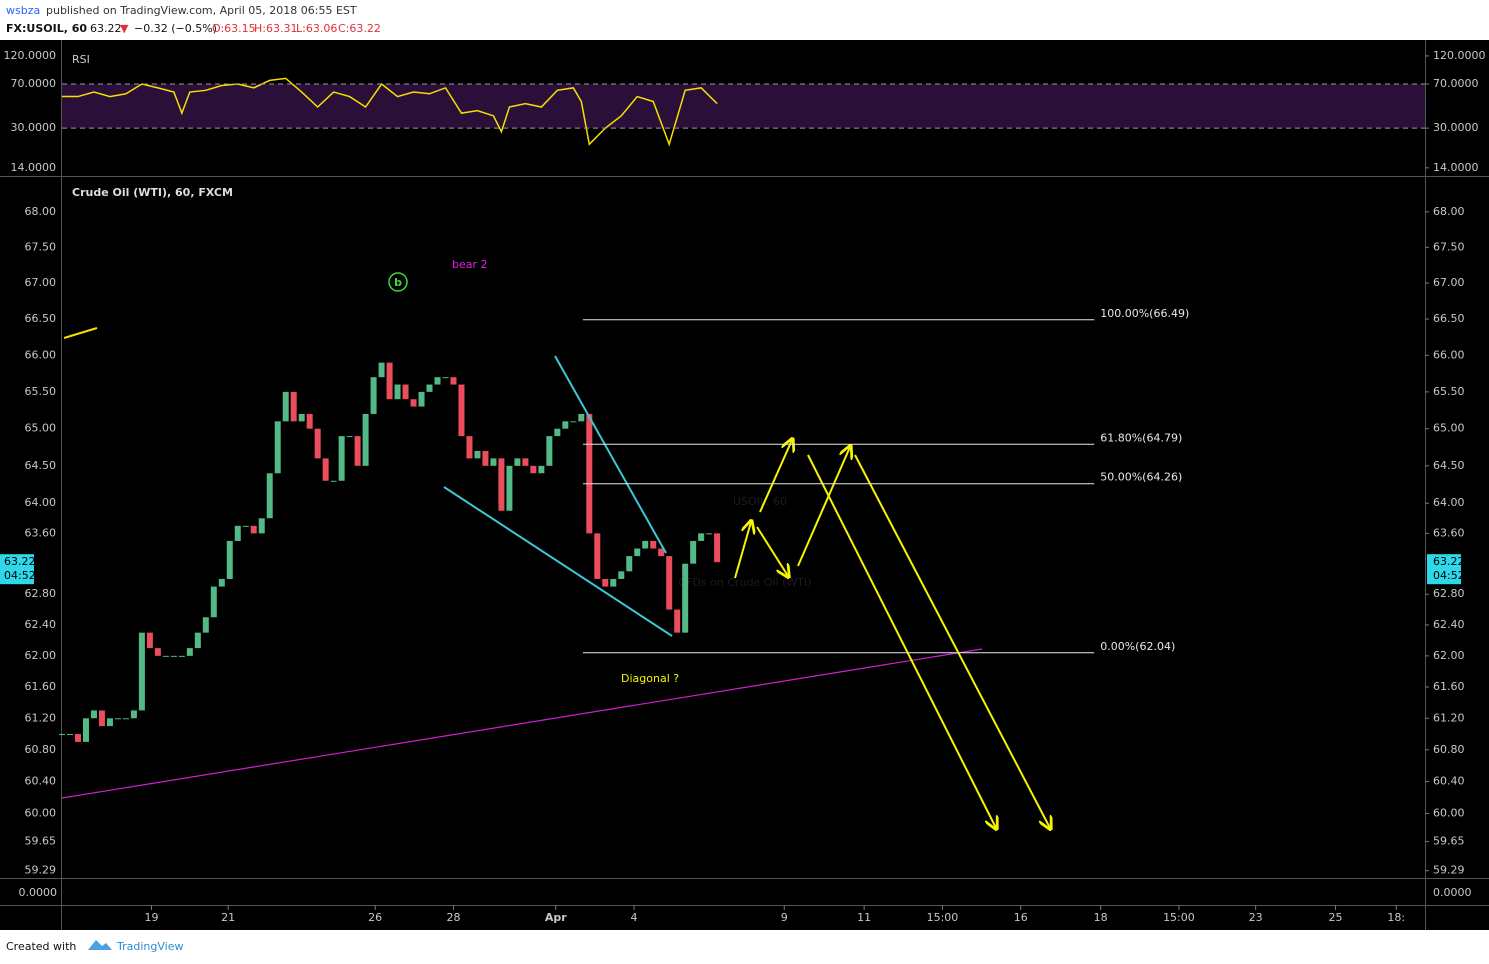  I want to click on rsi-title: RSI, so click(81, 59).